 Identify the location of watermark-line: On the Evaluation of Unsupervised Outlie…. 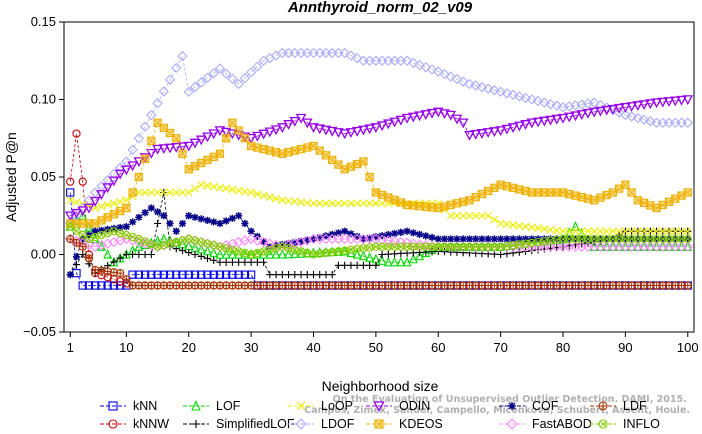
(510, 399).